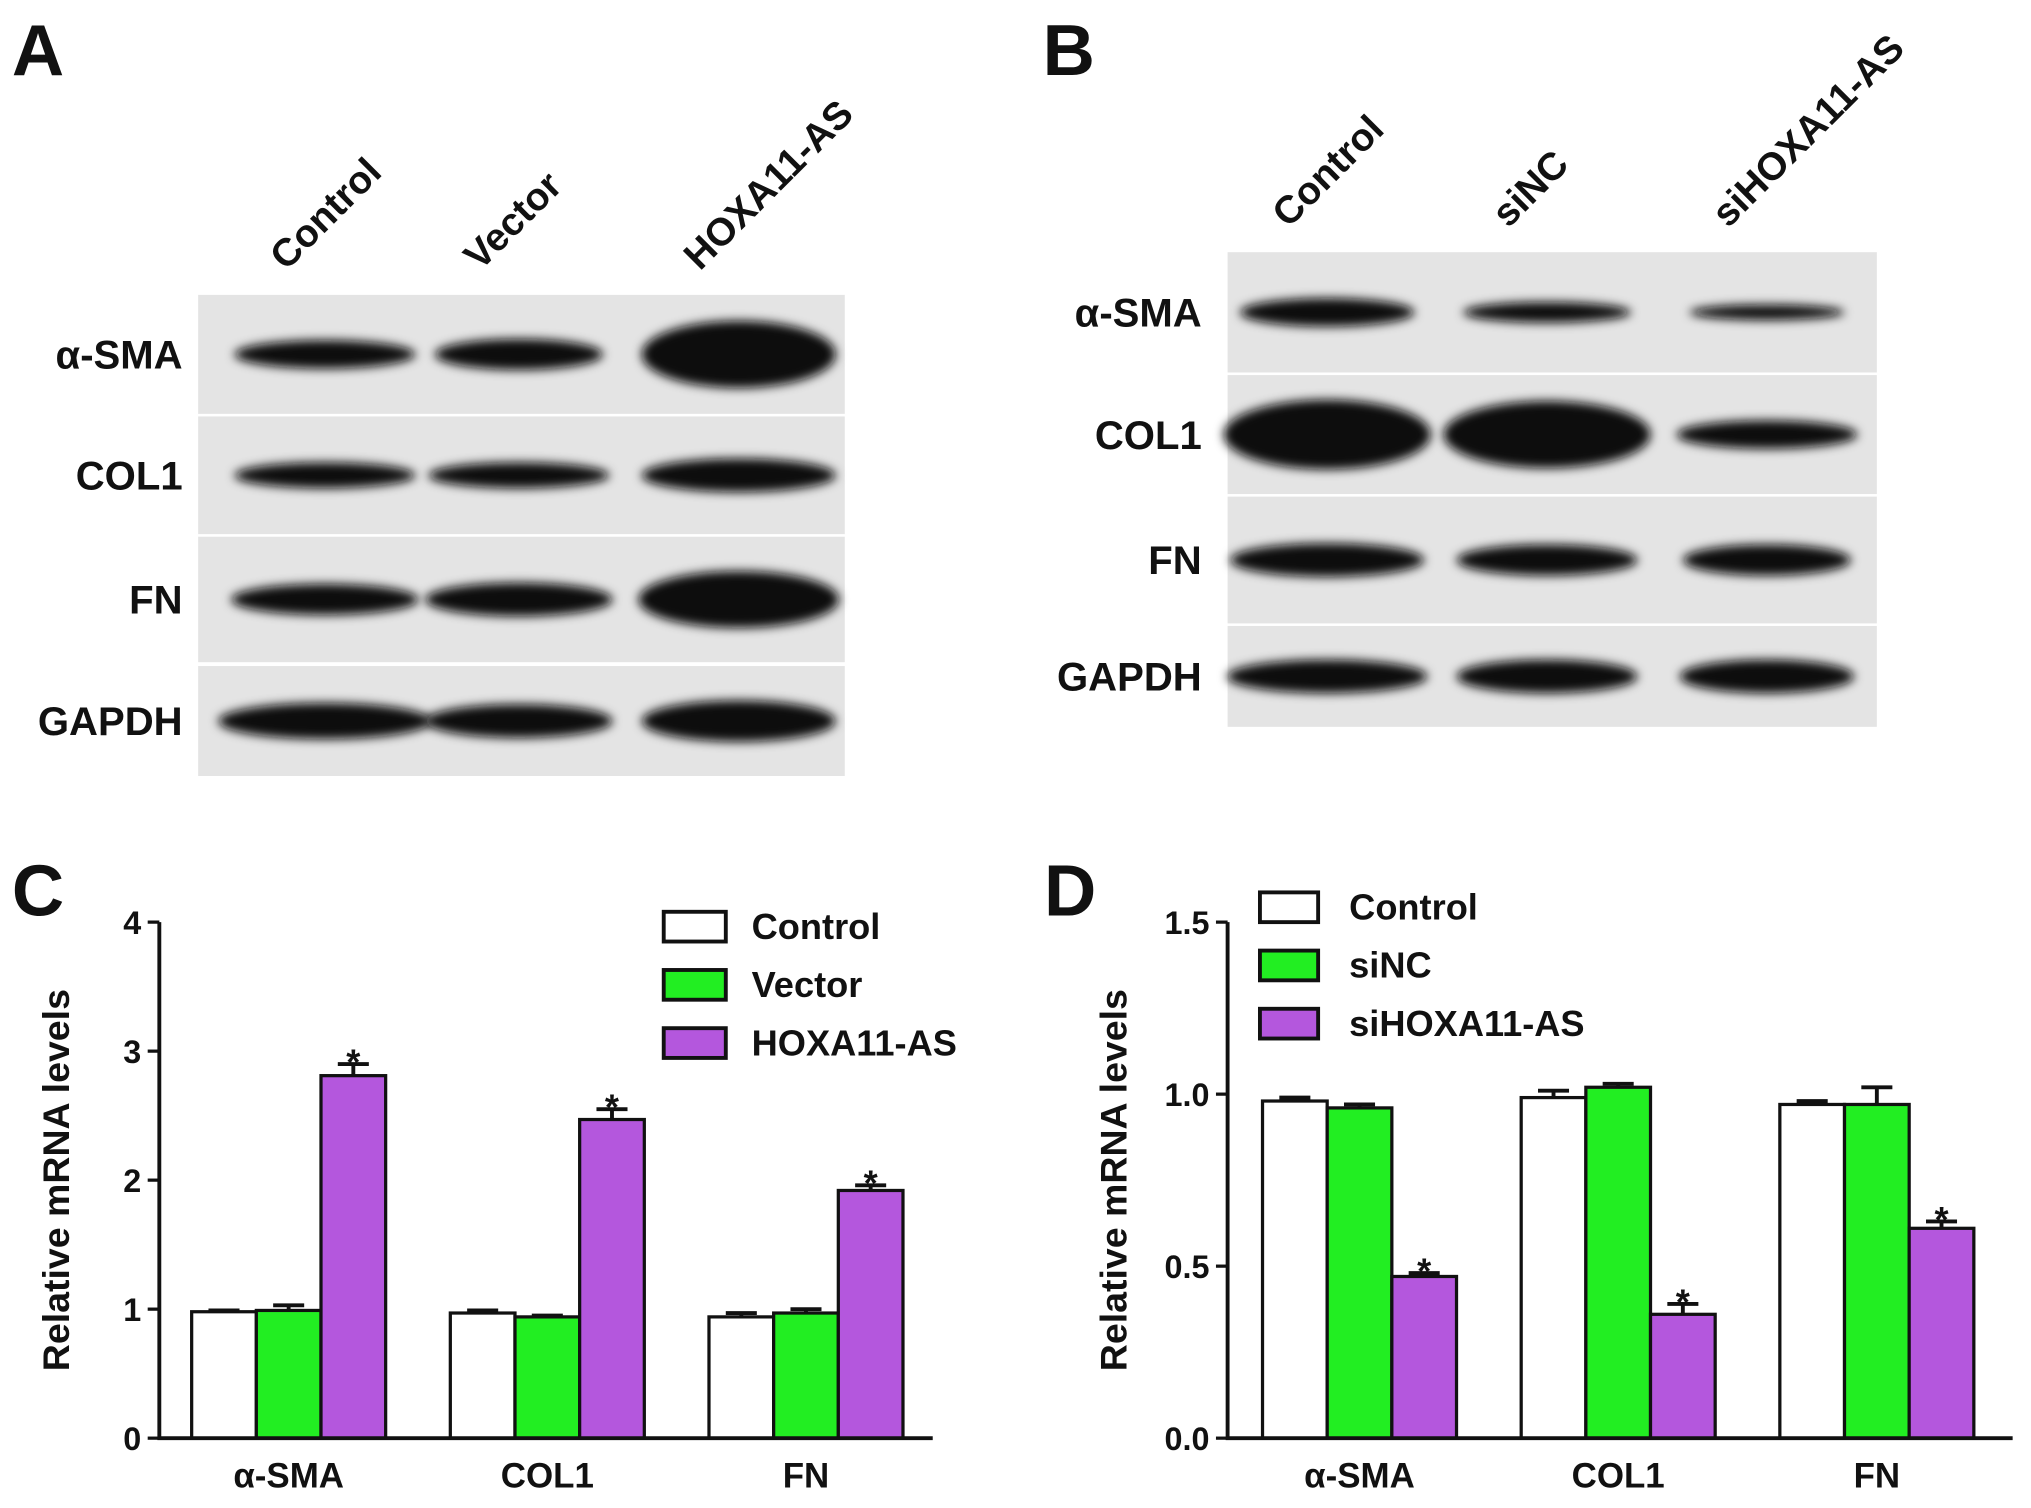 The image size is (2031, 1508). Describe the element at coordinates (1187, 1267) in the screenshot. I see `y-tick-label: 0.5` at that location.